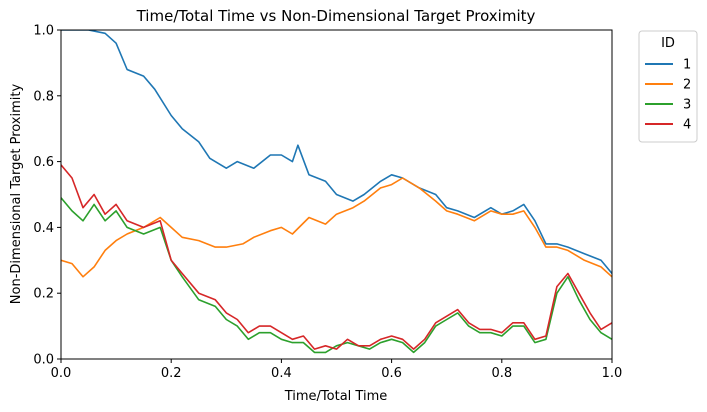  I want to click on x-axis-label: Time/Total Time, so click(336, 396).